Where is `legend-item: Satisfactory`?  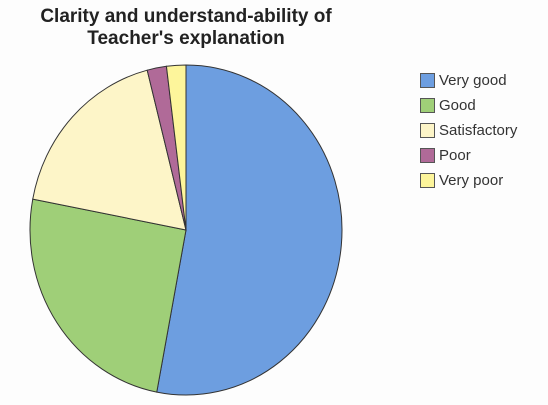 legend-item: Satisfactory is located at coordinates (468, 130).